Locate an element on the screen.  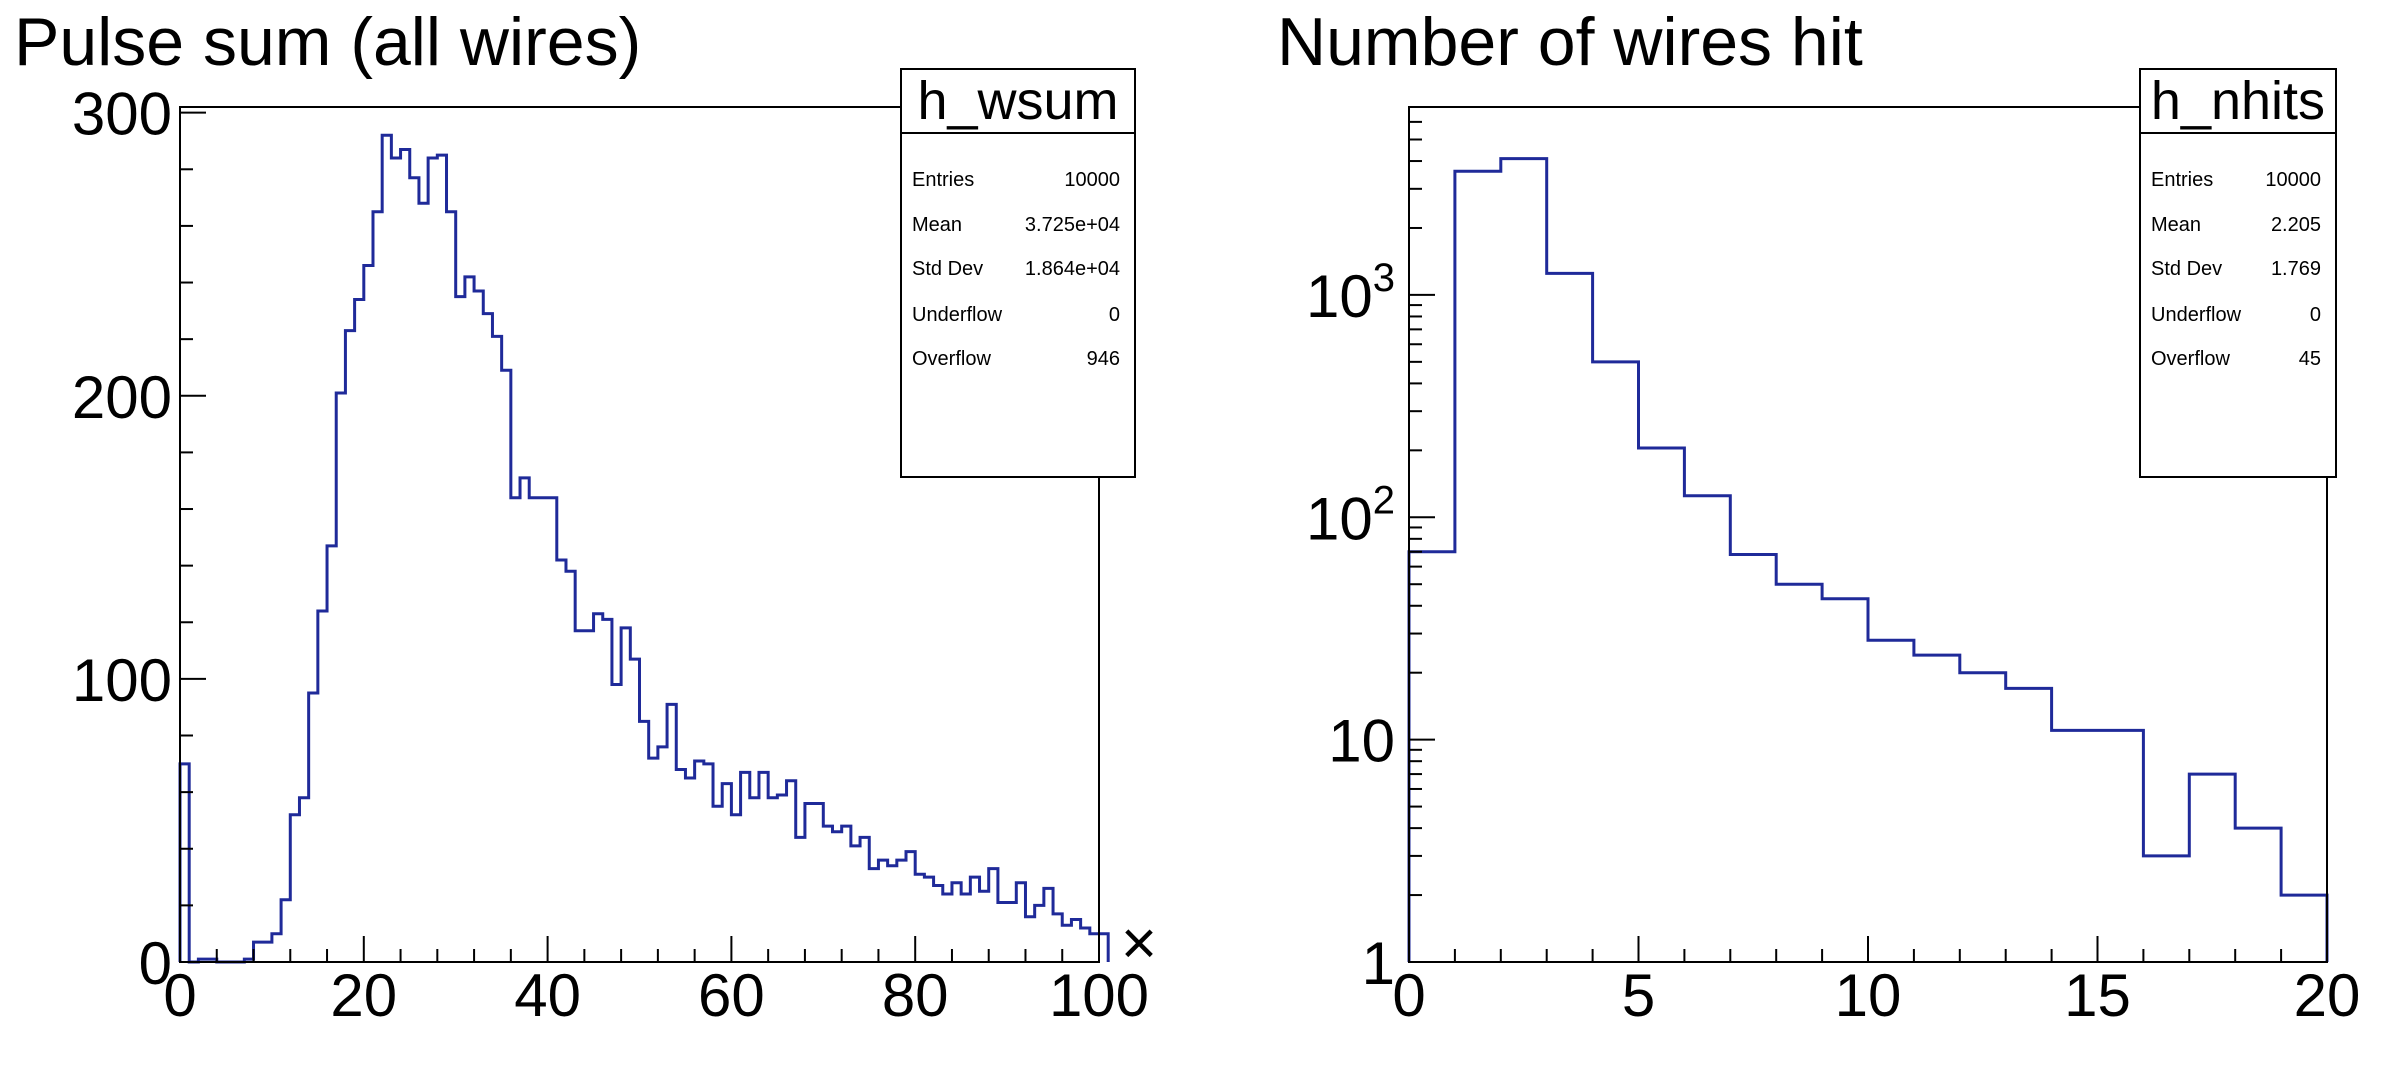
y-tick-label: 100 is located at coordinates (122, 680).